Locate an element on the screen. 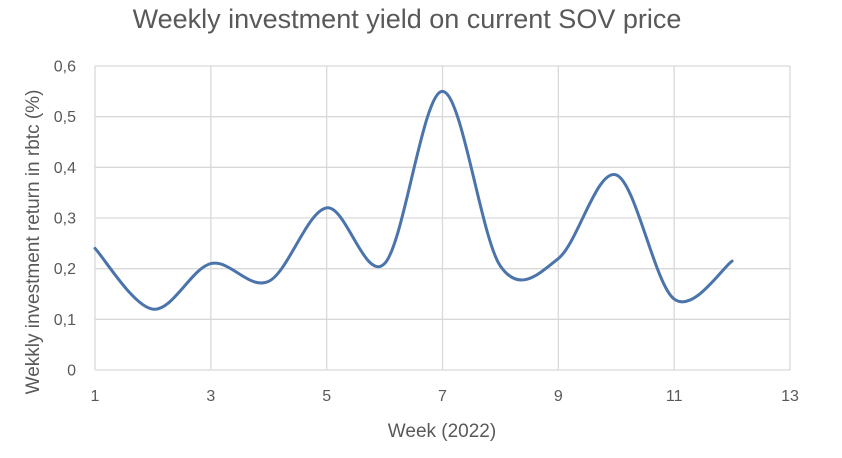 The height and width of the screenshot is (458, 842). x-tick-label: 7 is located at coordinates (442, 396).